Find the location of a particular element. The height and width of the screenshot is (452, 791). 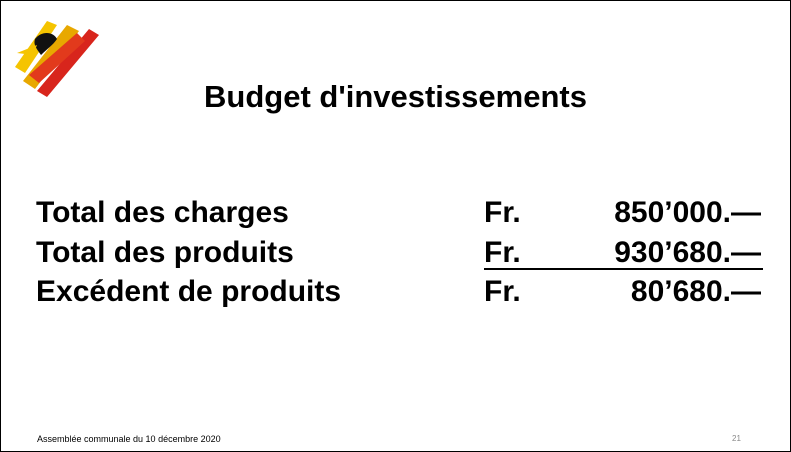

row-amount: 80’680.— is located at coordinates (695, 291).